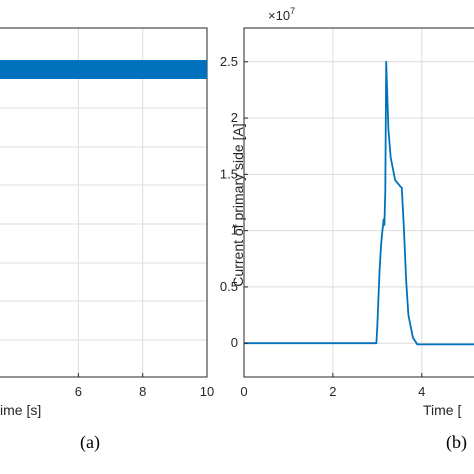 This screenshot has width=474, height=474. What do you see at coordinates (234, 342) in the screenshot?
I see `y-tick-label-b: 0` at bounding box center [234, 342].